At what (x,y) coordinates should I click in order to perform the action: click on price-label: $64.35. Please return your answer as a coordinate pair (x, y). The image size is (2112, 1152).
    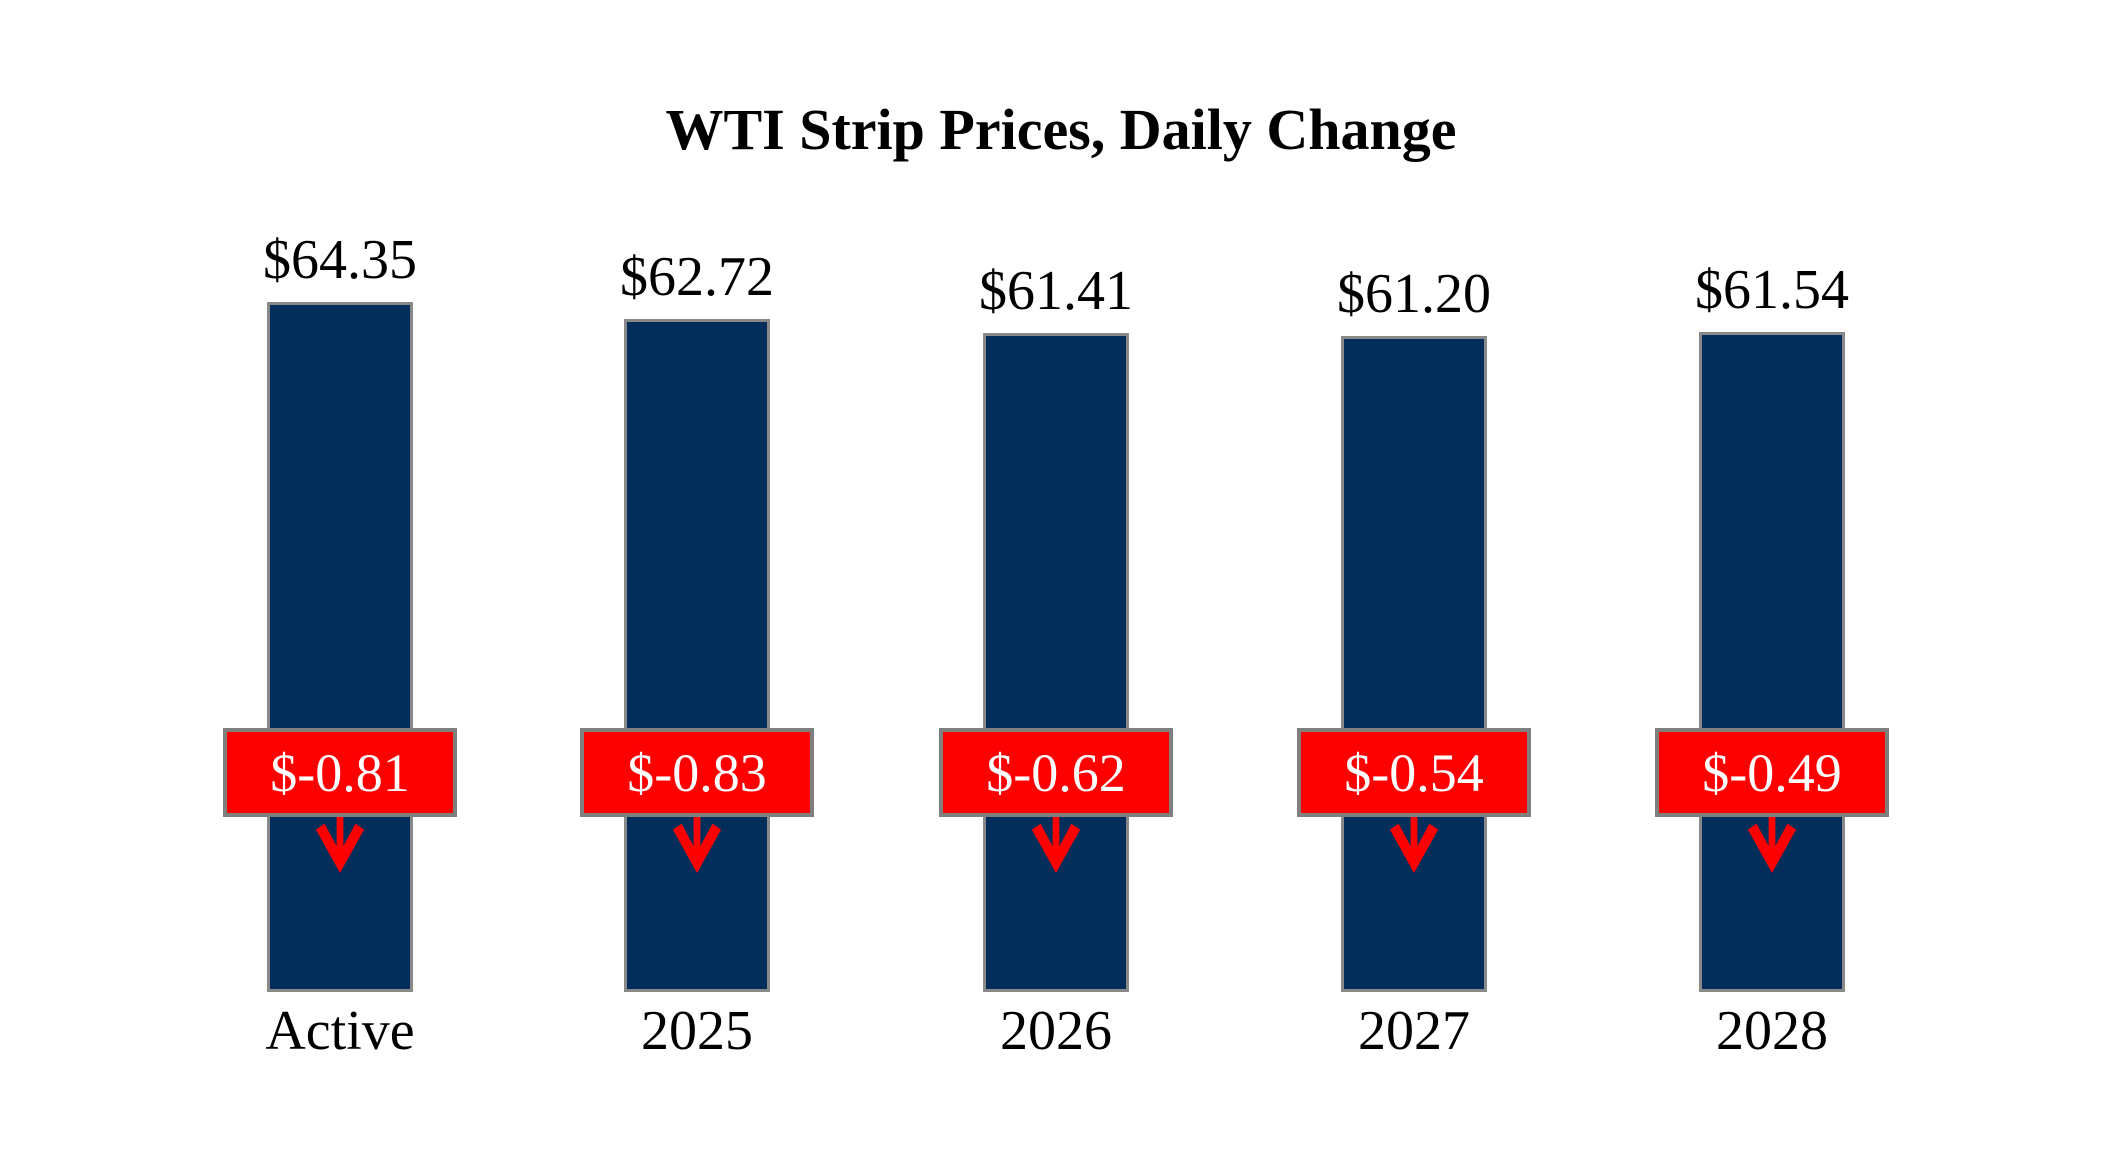
    Looking at the image, I should click on (340, 260).